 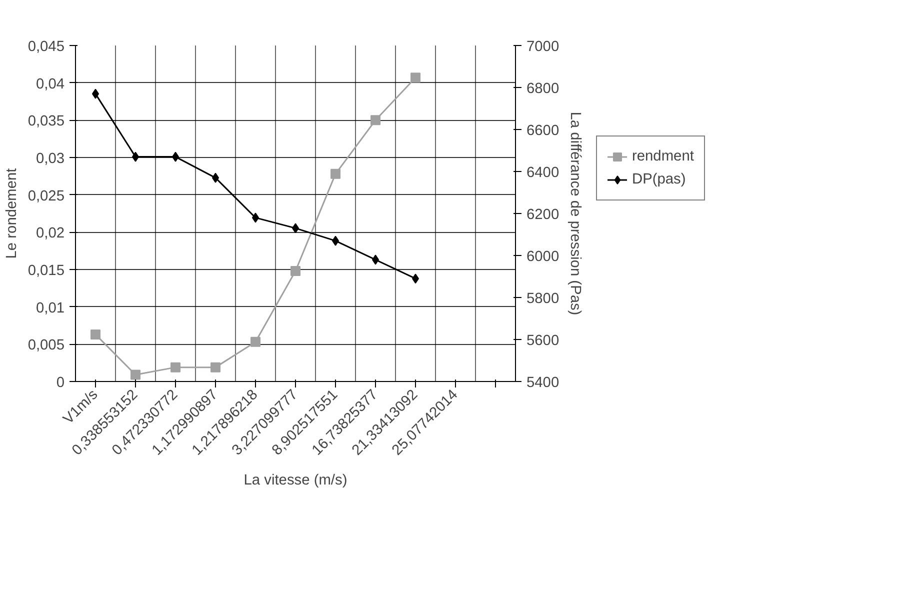 What do you see at coordinates (46, 196) in the screenshot?
I see `y-tick-label: 0,025` at bounding box center [46, 196].